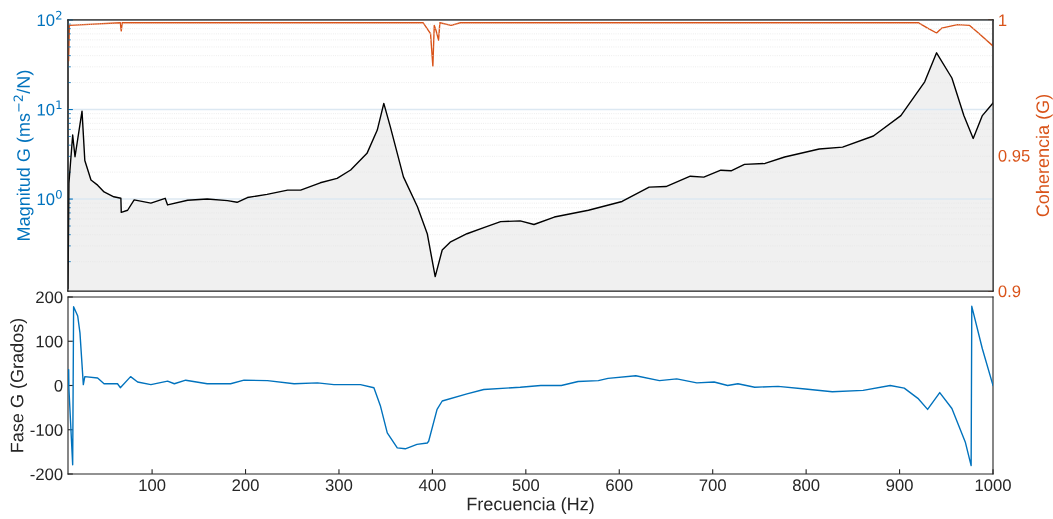 This screenshot has height=519, width=1053. What do you see at coordinates (58, 385) in the screenshot?
I see `y-tick-label: 0` at bounding box center [58, 385].